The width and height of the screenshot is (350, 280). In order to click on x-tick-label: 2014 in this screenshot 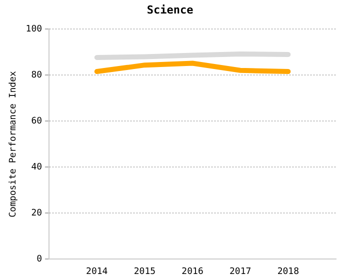, I will do `click(97, 271)`.